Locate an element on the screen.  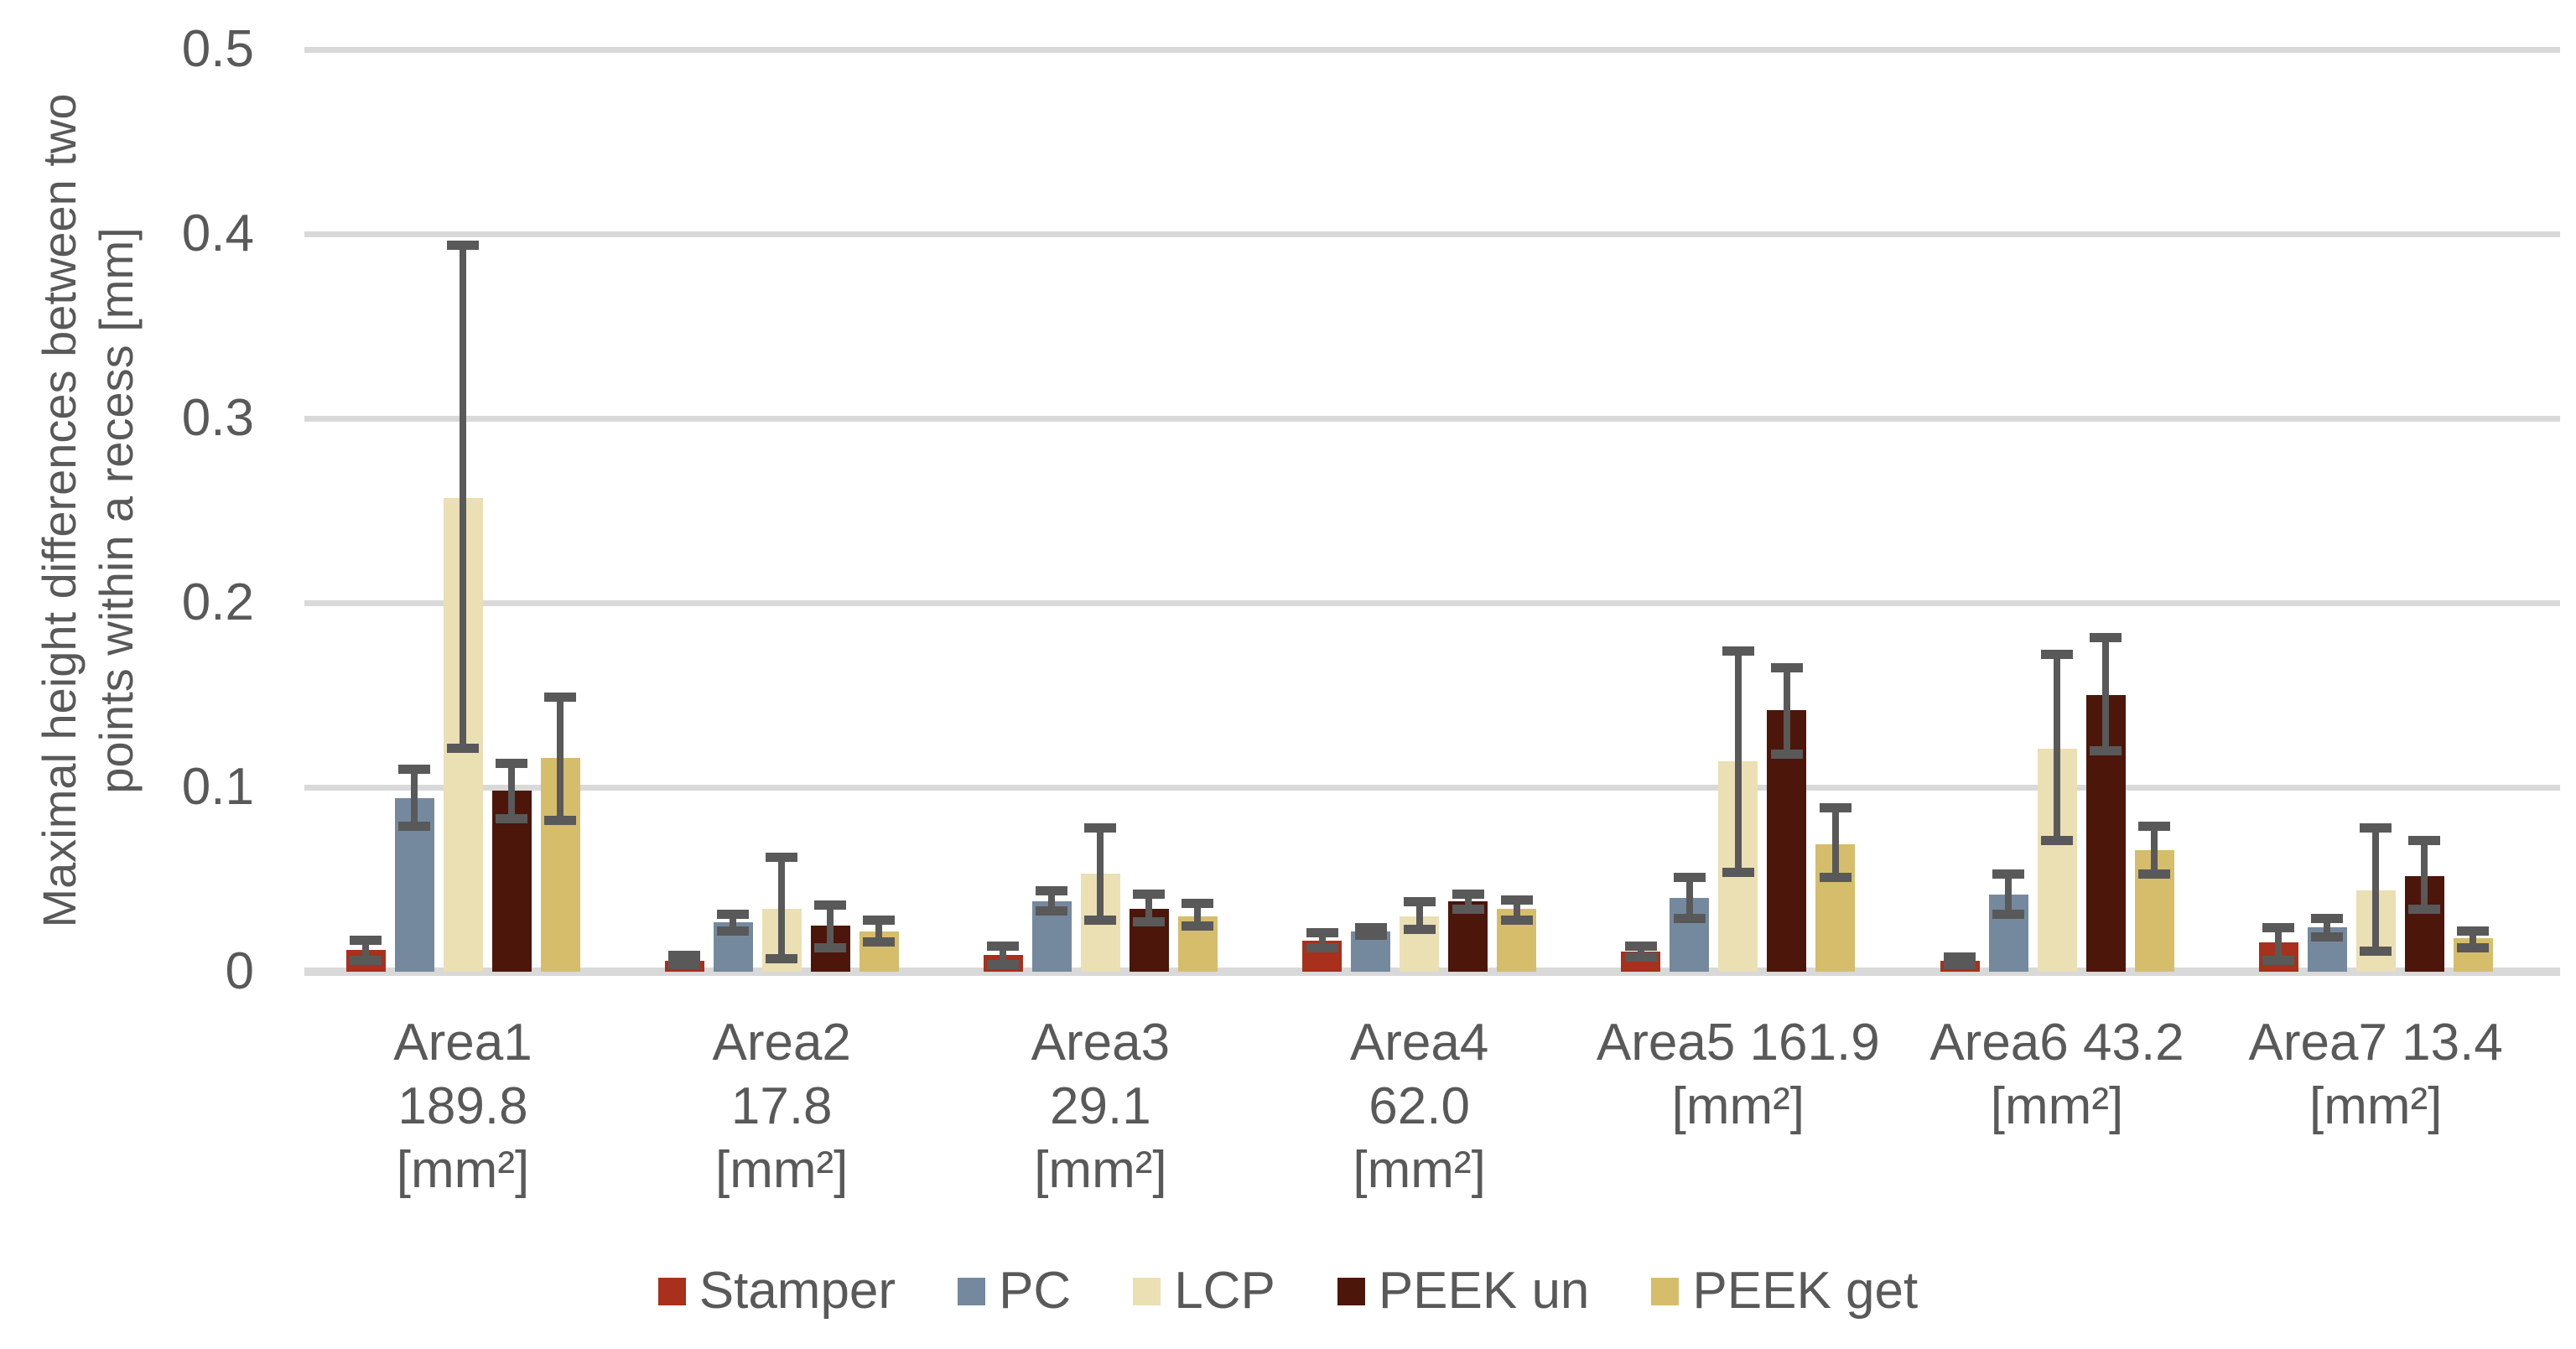
x-axis-label-line: Area7 13.4 is located at coordinates (2375, 1042).